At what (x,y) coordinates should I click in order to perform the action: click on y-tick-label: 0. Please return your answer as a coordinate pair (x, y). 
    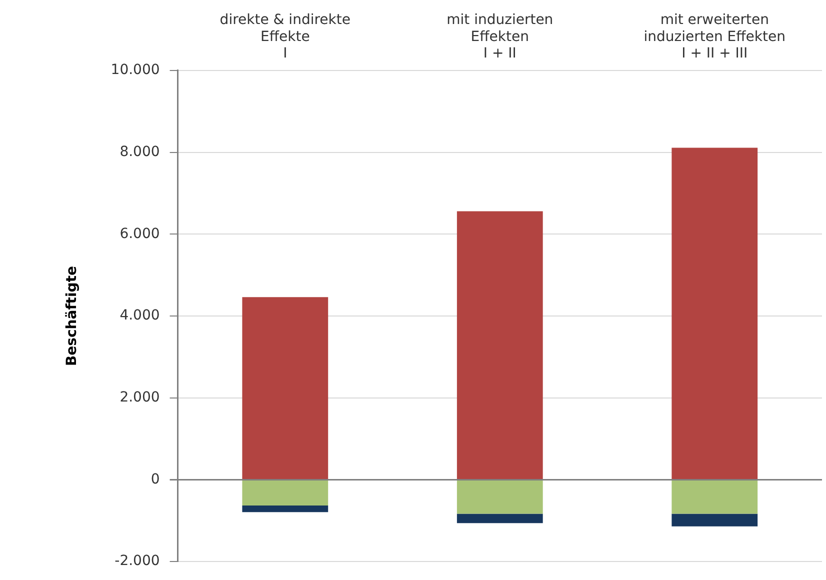
    Looking at the image, I should click on (155, 479).